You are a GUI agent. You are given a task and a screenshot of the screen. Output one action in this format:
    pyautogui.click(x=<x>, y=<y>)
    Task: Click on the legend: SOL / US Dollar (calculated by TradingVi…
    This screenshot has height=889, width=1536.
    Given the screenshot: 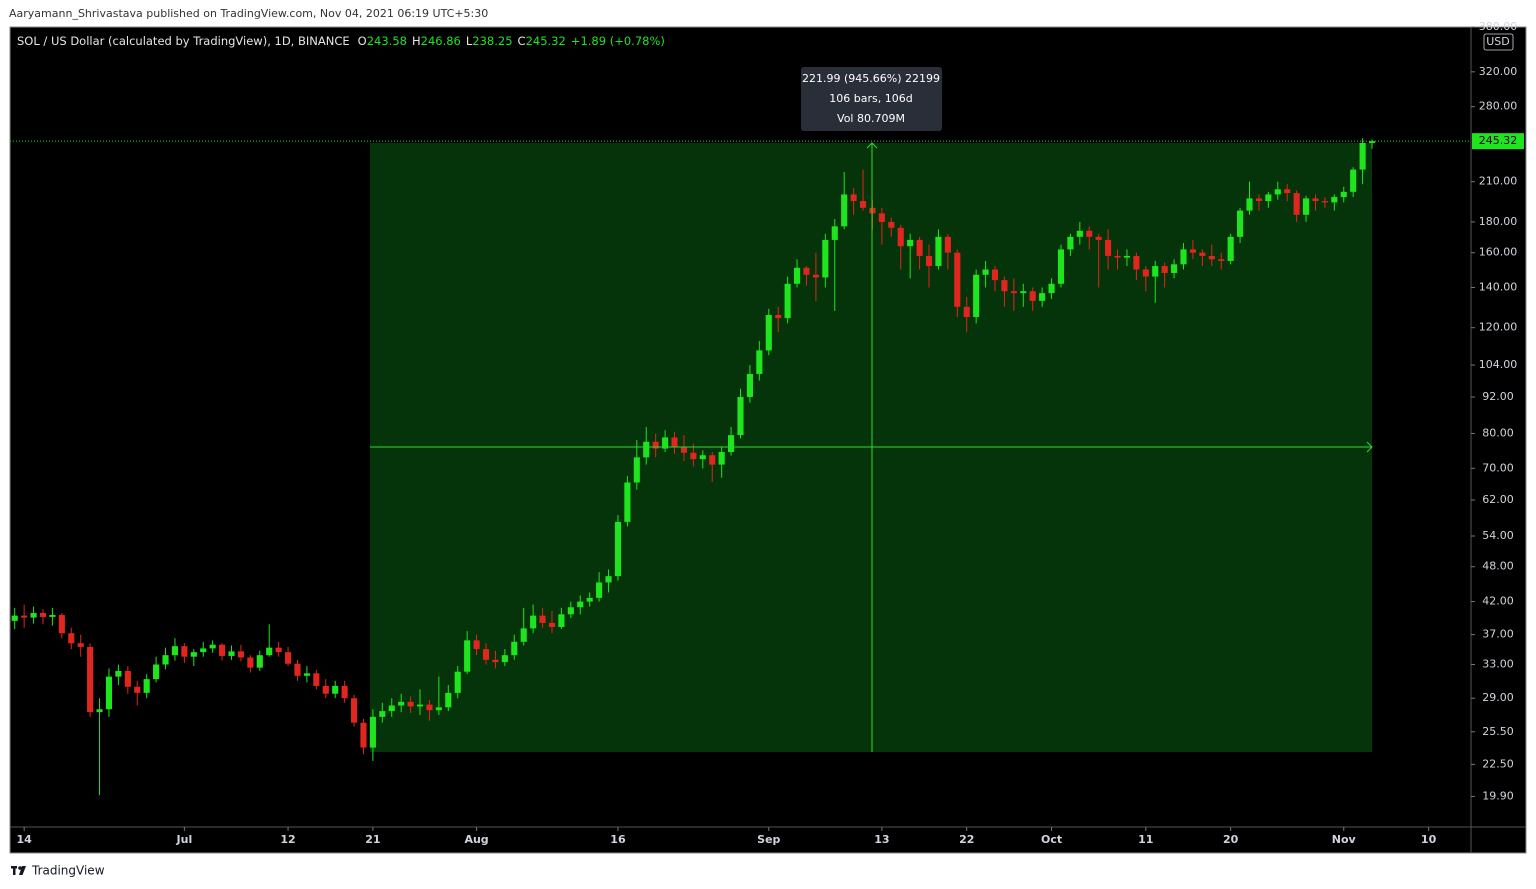 What is the action you would take?
    pyautogui.click(x=341, y=41)
    